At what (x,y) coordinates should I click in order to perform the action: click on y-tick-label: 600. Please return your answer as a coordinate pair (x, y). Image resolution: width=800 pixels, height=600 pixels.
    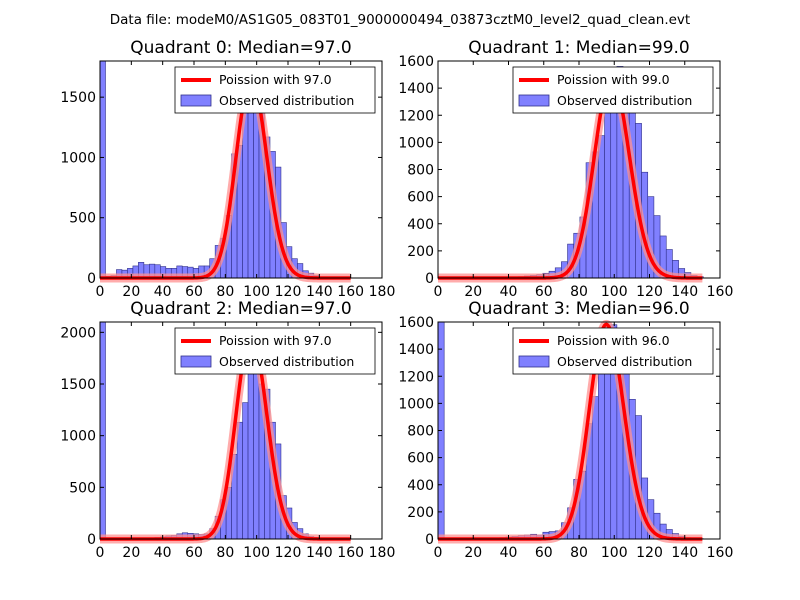
    Looking at the image, I should click on (420, 459).